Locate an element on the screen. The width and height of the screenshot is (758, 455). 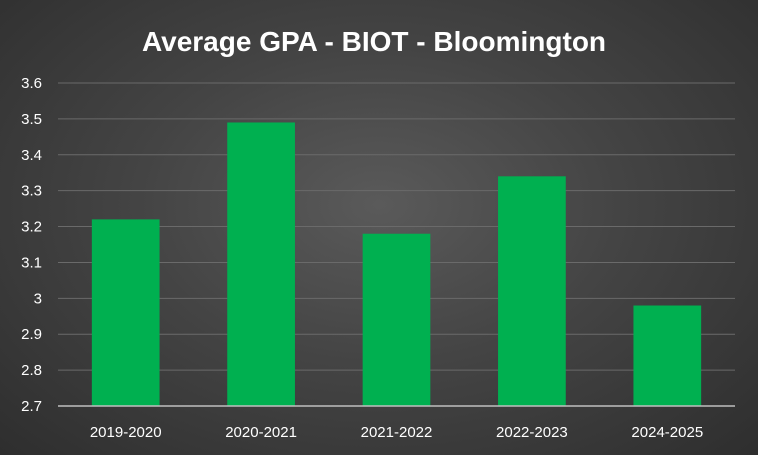
y-tick-label: 3.6 is located at coordinates (31, 83).